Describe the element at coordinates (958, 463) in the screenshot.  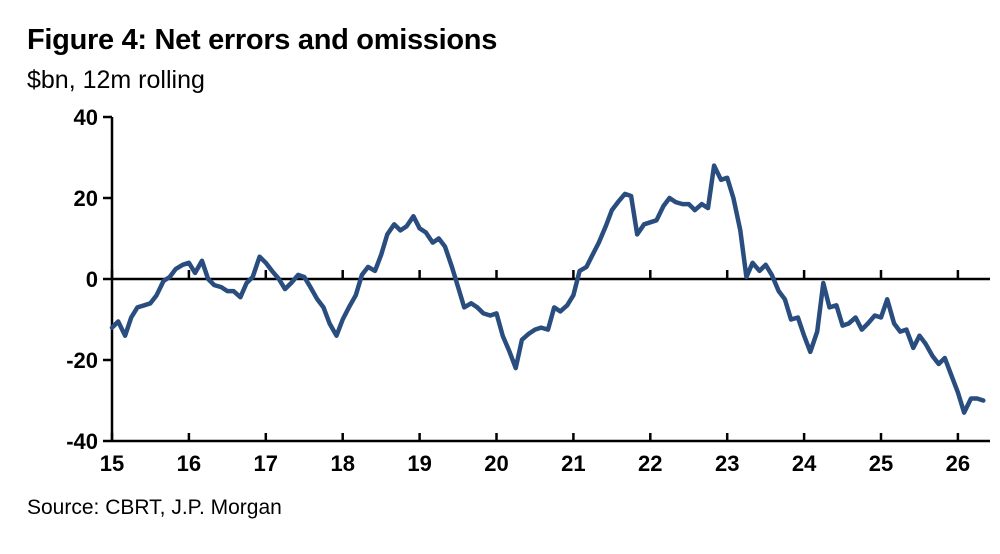
I see `x-tick-label: 26` at that location.